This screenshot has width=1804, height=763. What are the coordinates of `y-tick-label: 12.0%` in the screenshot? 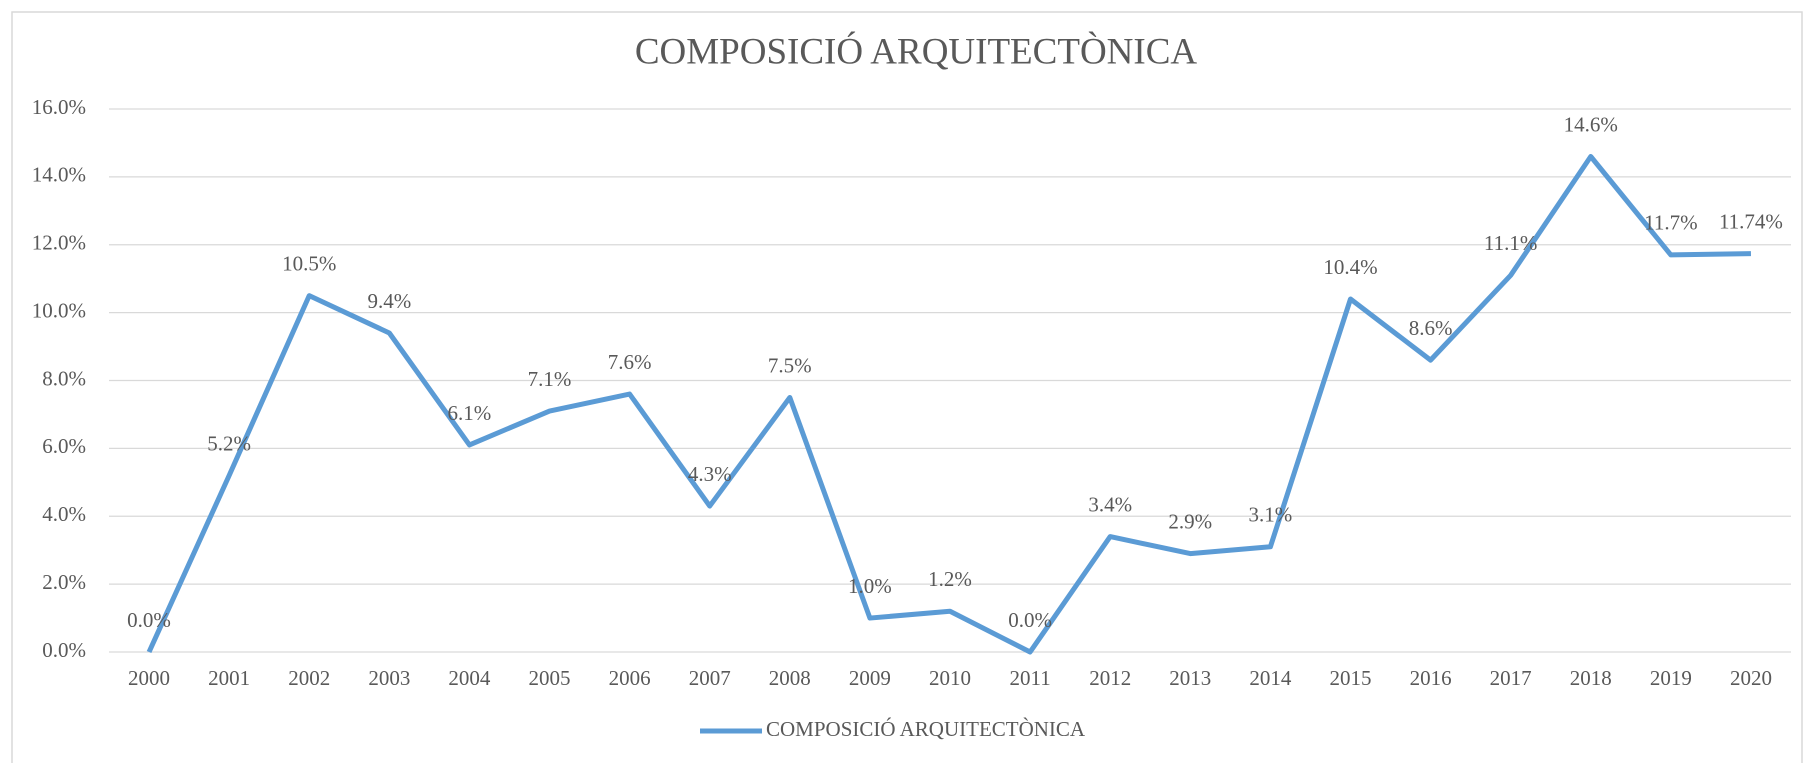 It's located at (59, 243).